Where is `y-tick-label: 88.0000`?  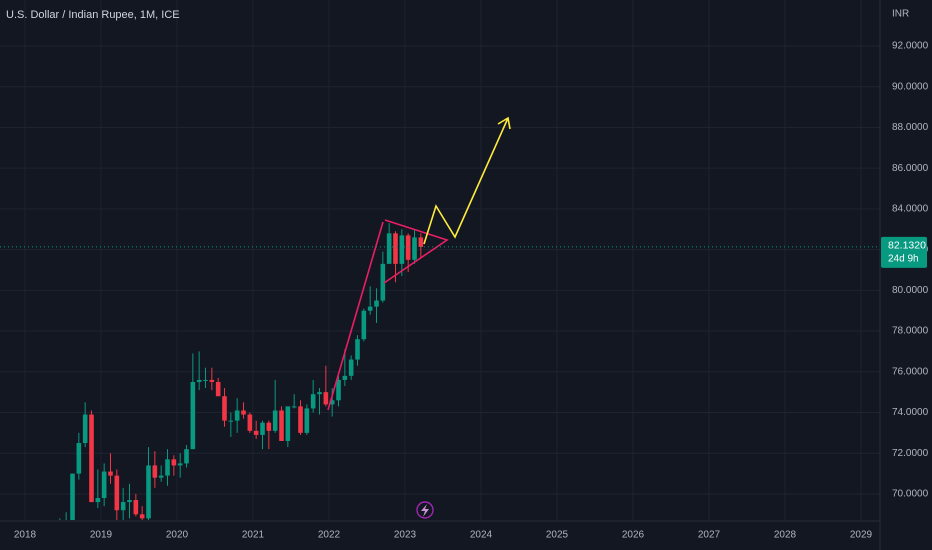
y-tick-label: 88.0000 is located at coordinates (910, 127).